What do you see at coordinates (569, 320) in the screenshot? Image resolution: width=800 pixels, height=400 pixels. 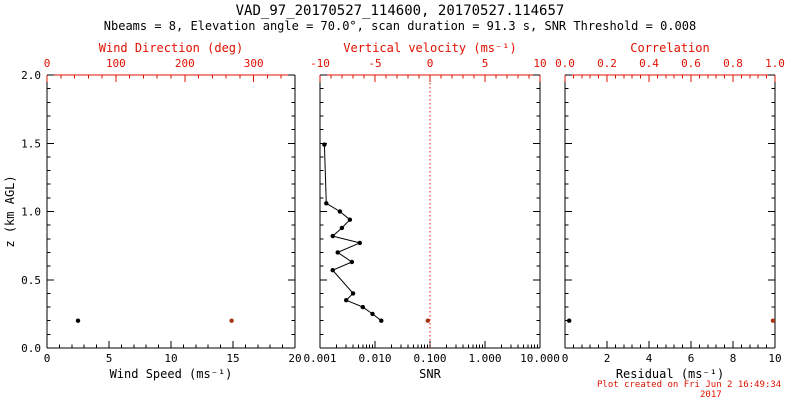 I see `residual-point` at bounding box center [569, 320].